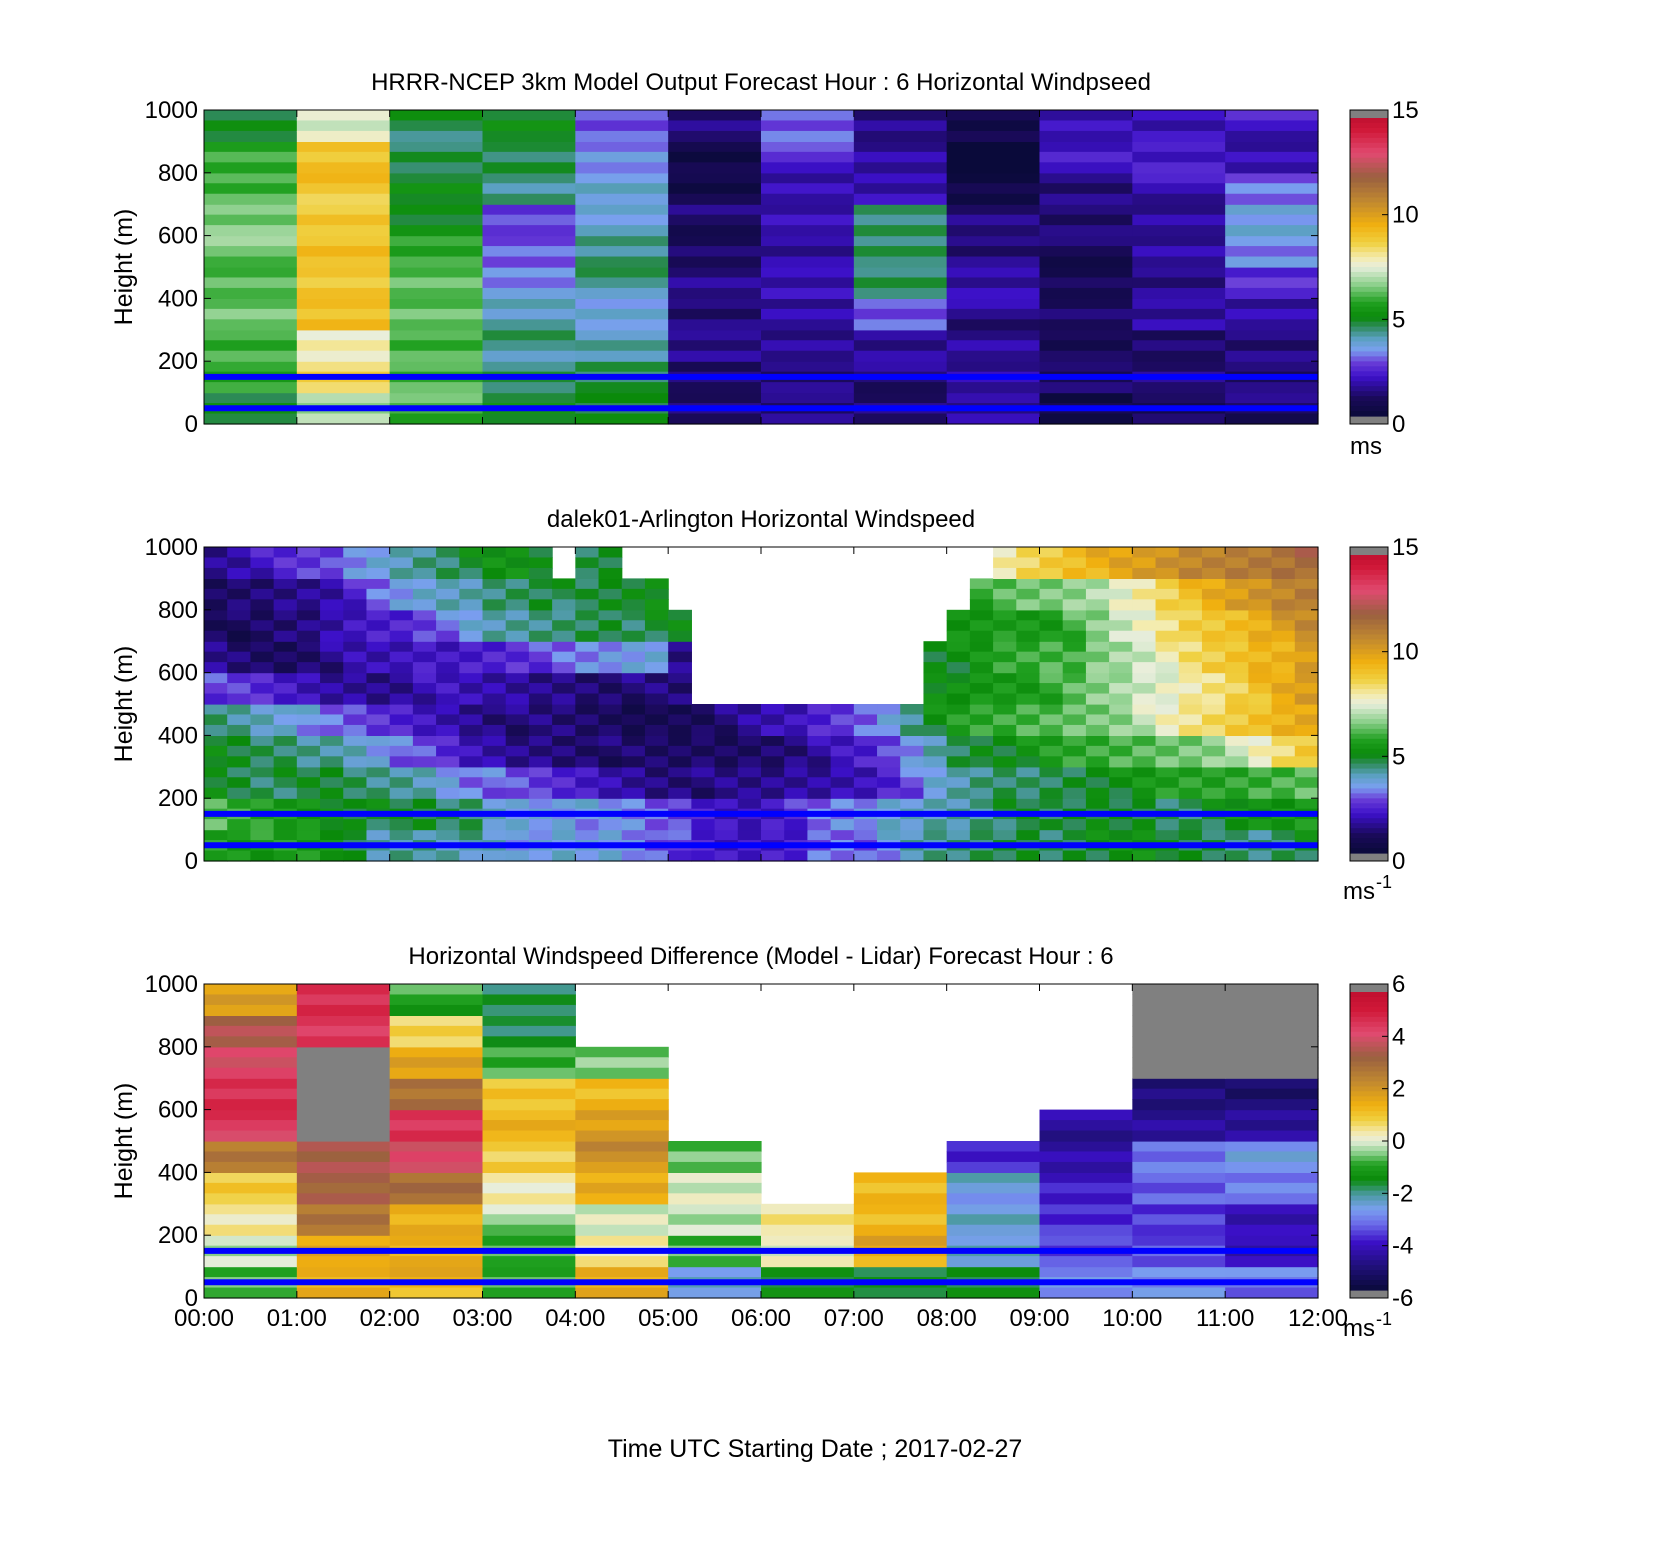 The height and width of the screenshot is (1561, 1680). I want to click on y-axis-label: Height (m), so click(124, 267).